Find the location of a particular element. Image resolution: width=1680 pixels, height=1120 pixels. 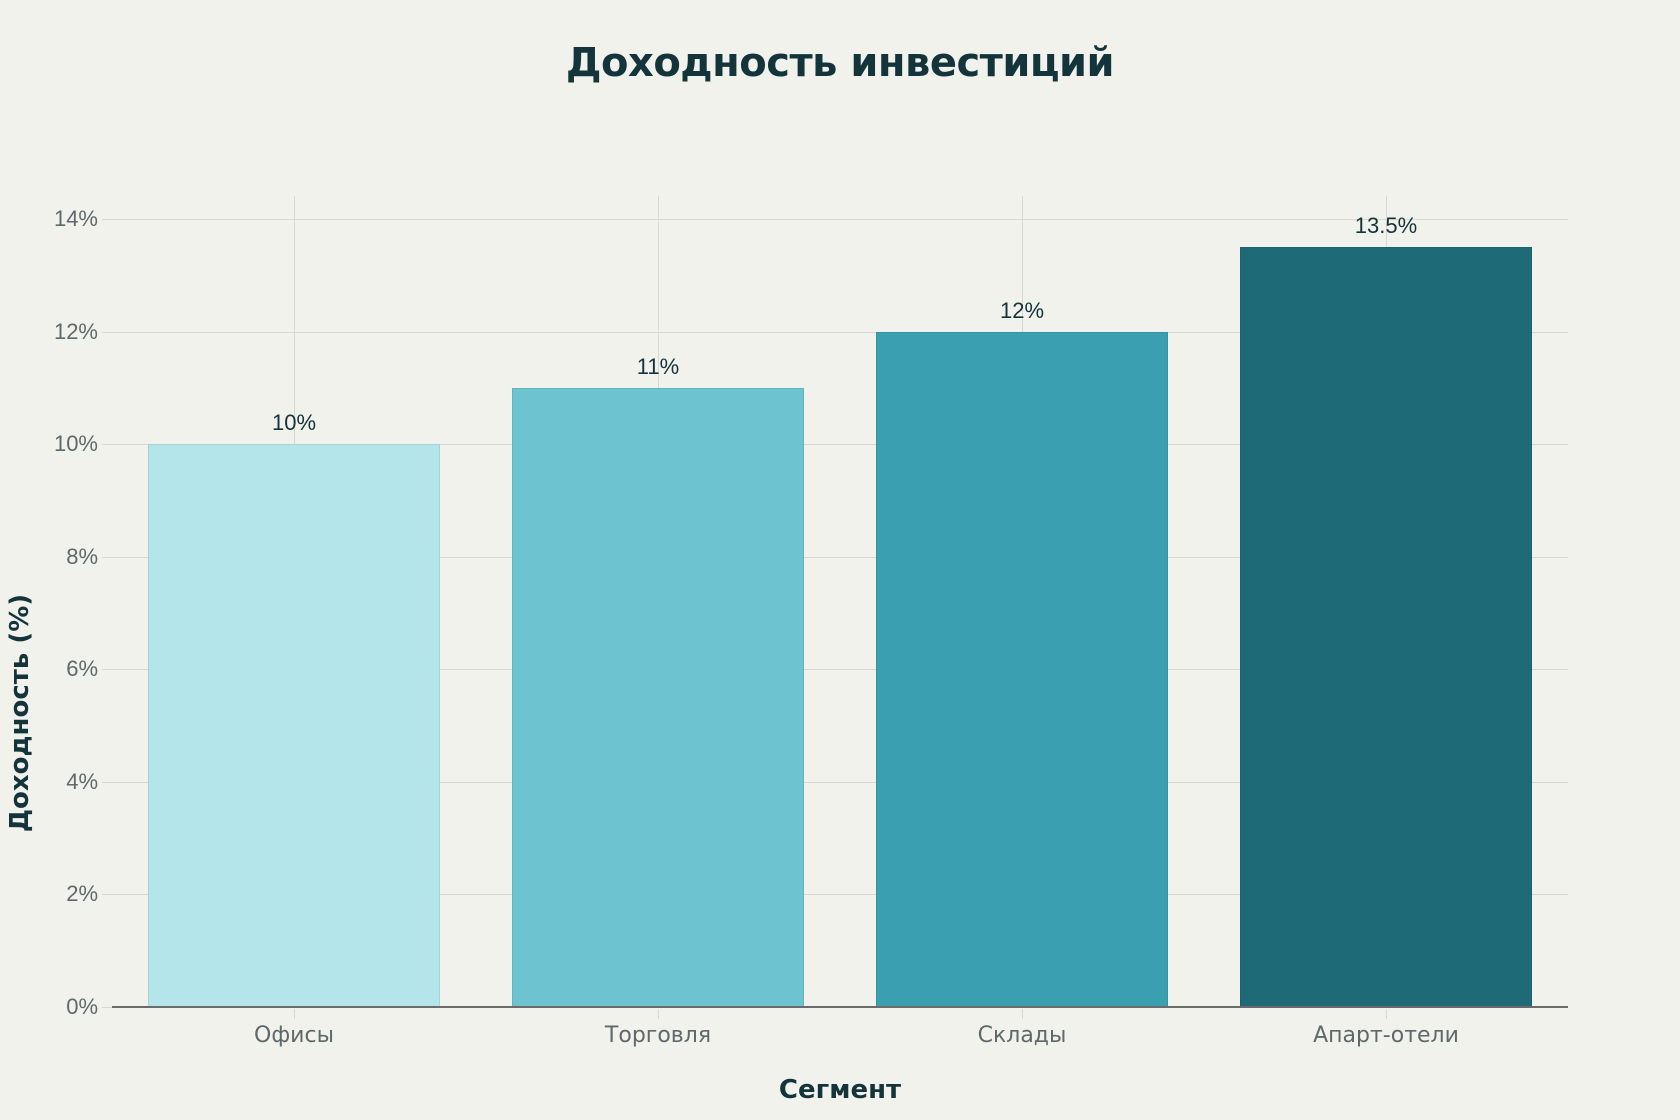

y-tick-label: 14% is located at coordinates (75, 218).